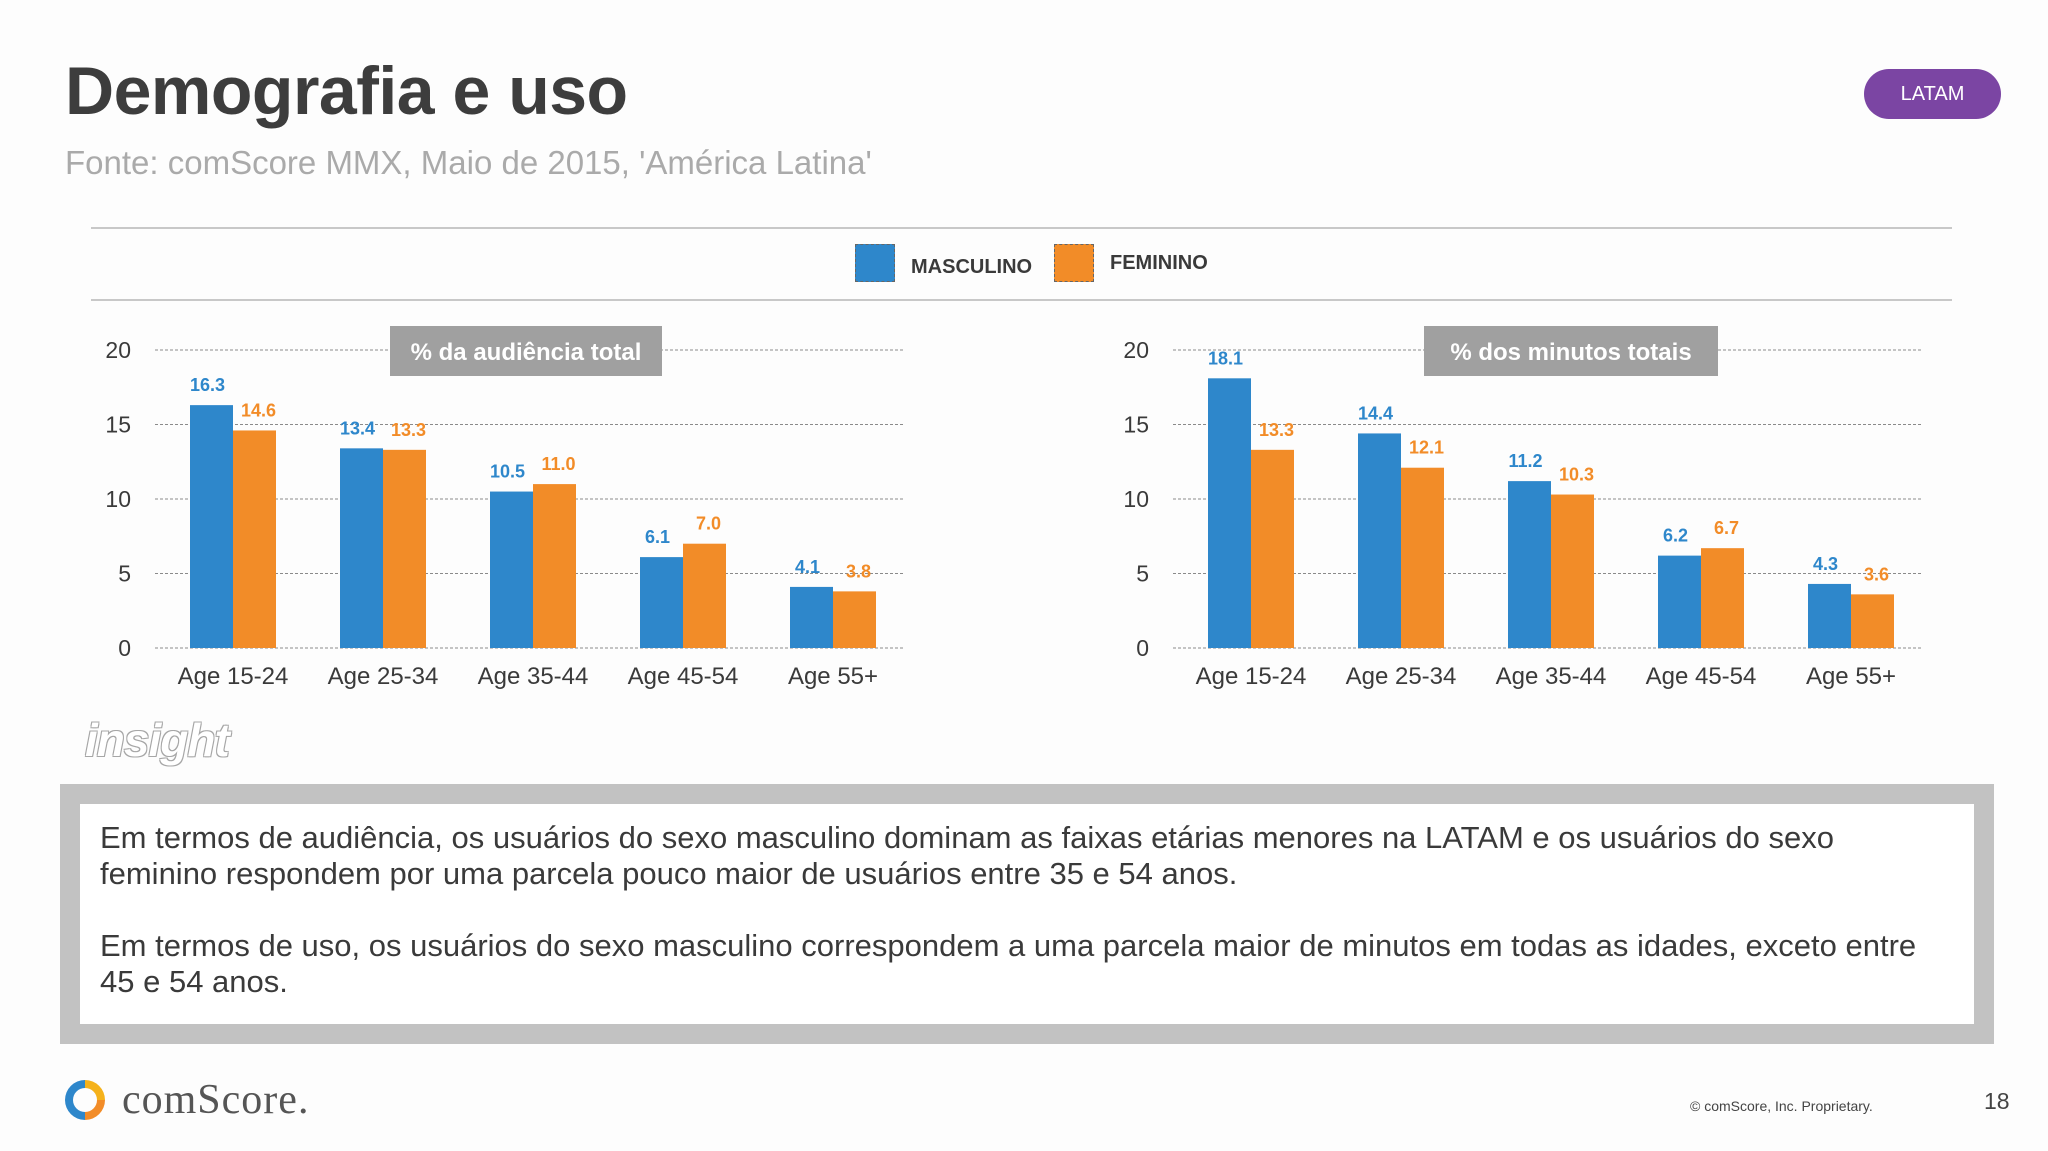 The image size is (2048, 1151). Describe the element at coordinates (1375, 413) in the screenshot. I see `data-label-male: 14.4` at that location.